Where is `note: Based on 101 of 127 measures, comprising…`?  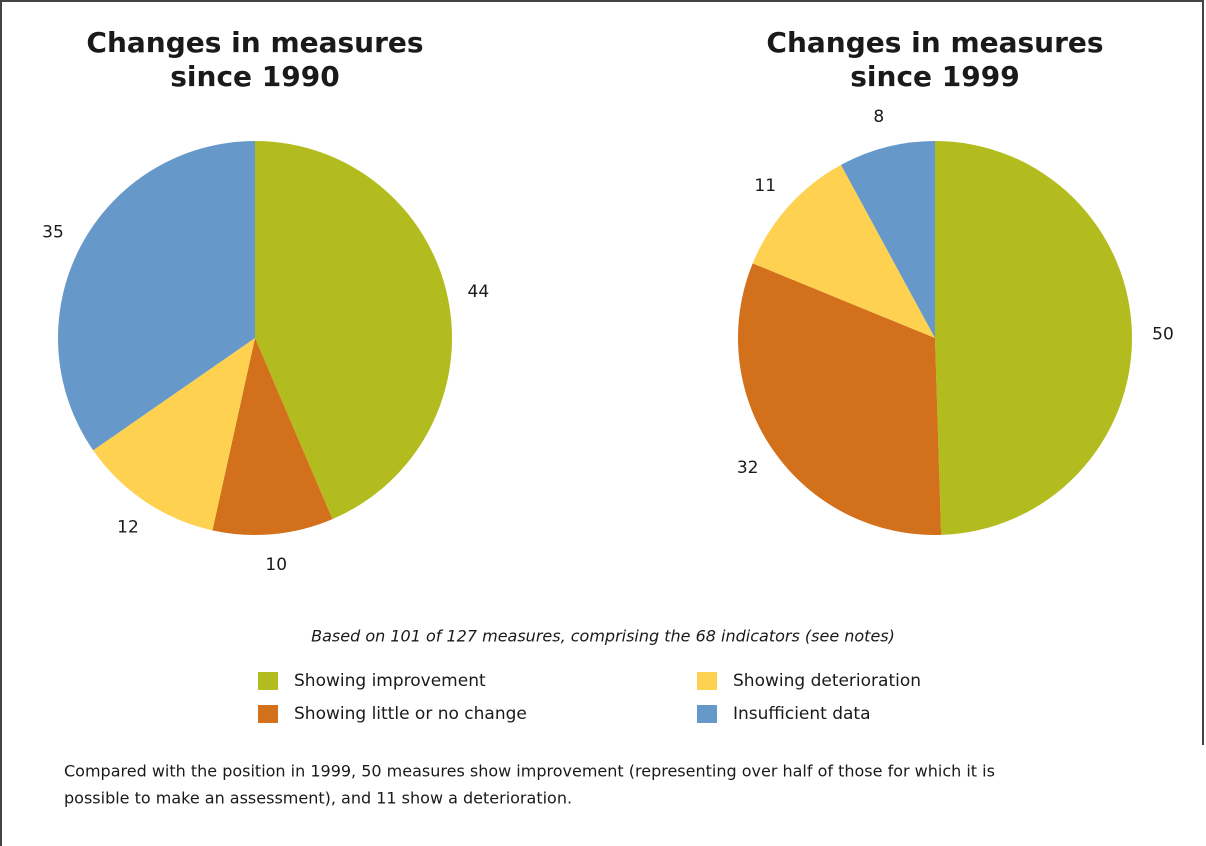
note: Based on 101 of 127 measures, comprising… is located at coordinates (603, 636).